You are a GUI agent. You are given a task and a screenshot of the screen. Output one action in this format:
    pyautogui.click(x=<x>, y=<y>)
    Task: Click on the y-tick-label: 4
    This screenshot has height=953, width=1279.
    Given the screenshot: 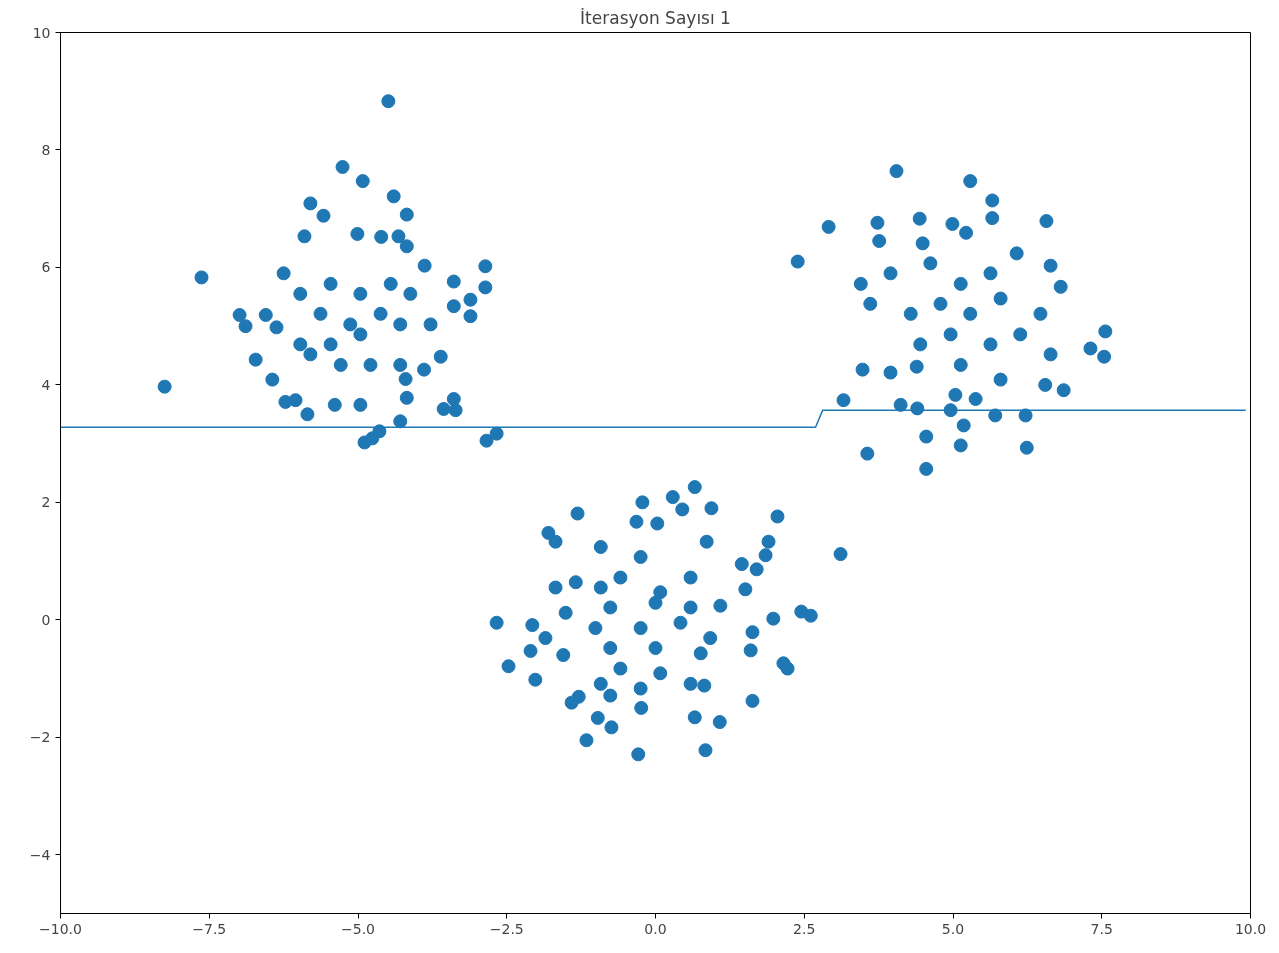 What is the action you would take?
    pyautogui.click(x=46, y=384)
    